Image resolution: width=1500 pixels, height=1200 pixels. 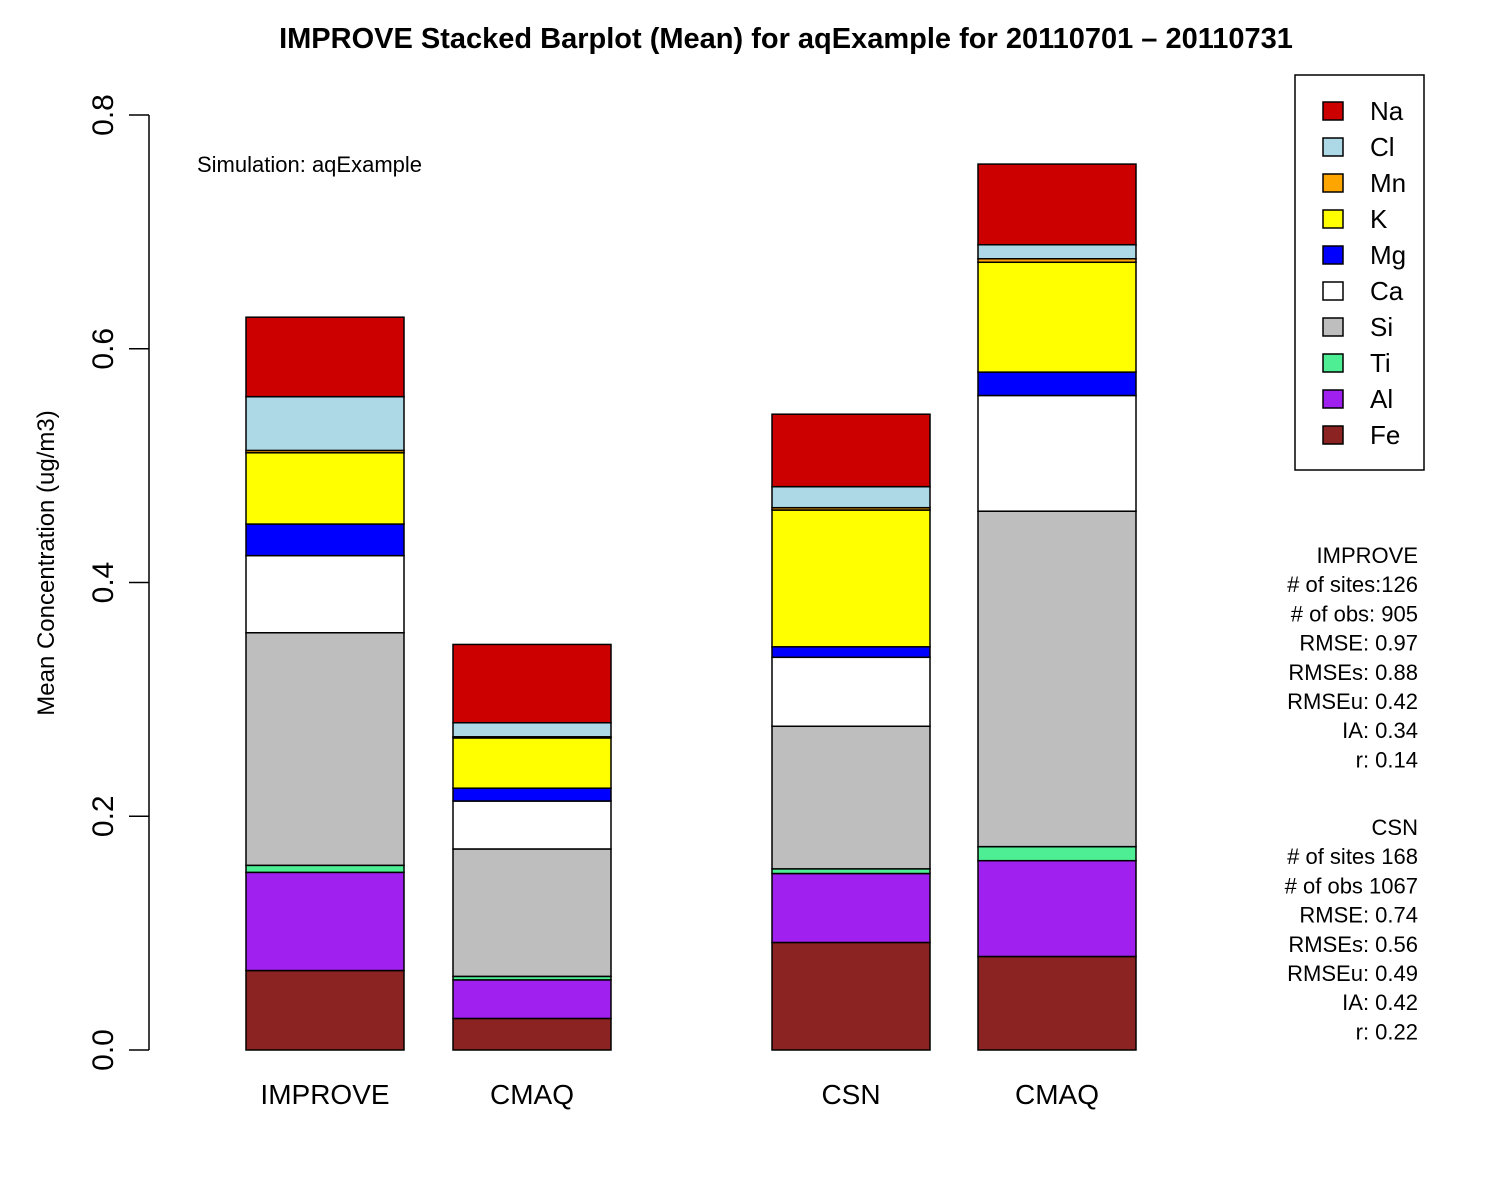 I want to click on stats-line: IA: 0.34, so click(x=1380, y=730).